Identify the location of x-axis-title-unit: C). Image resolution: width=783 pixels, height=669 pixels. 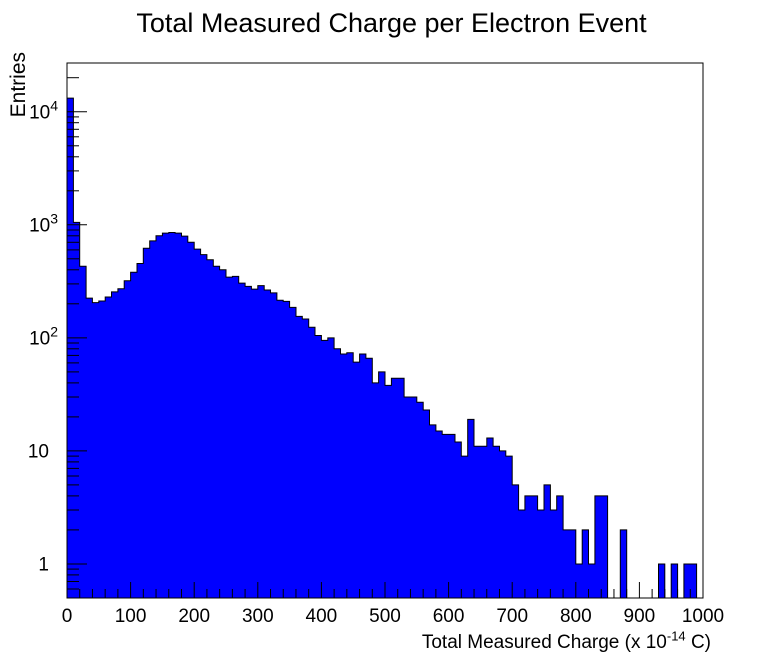
(698, 642).